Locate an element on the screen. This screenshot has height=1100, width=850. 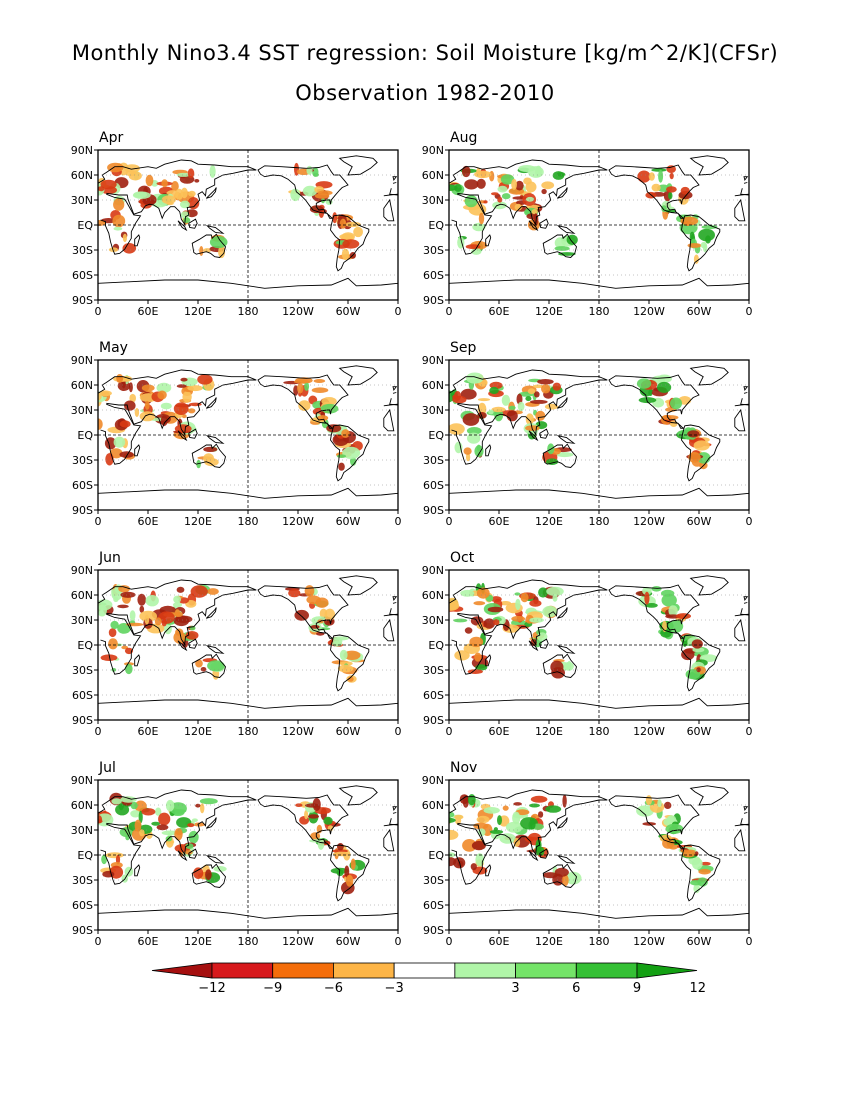
lat-tick-label: 30N is located at coordinates (82, 620).